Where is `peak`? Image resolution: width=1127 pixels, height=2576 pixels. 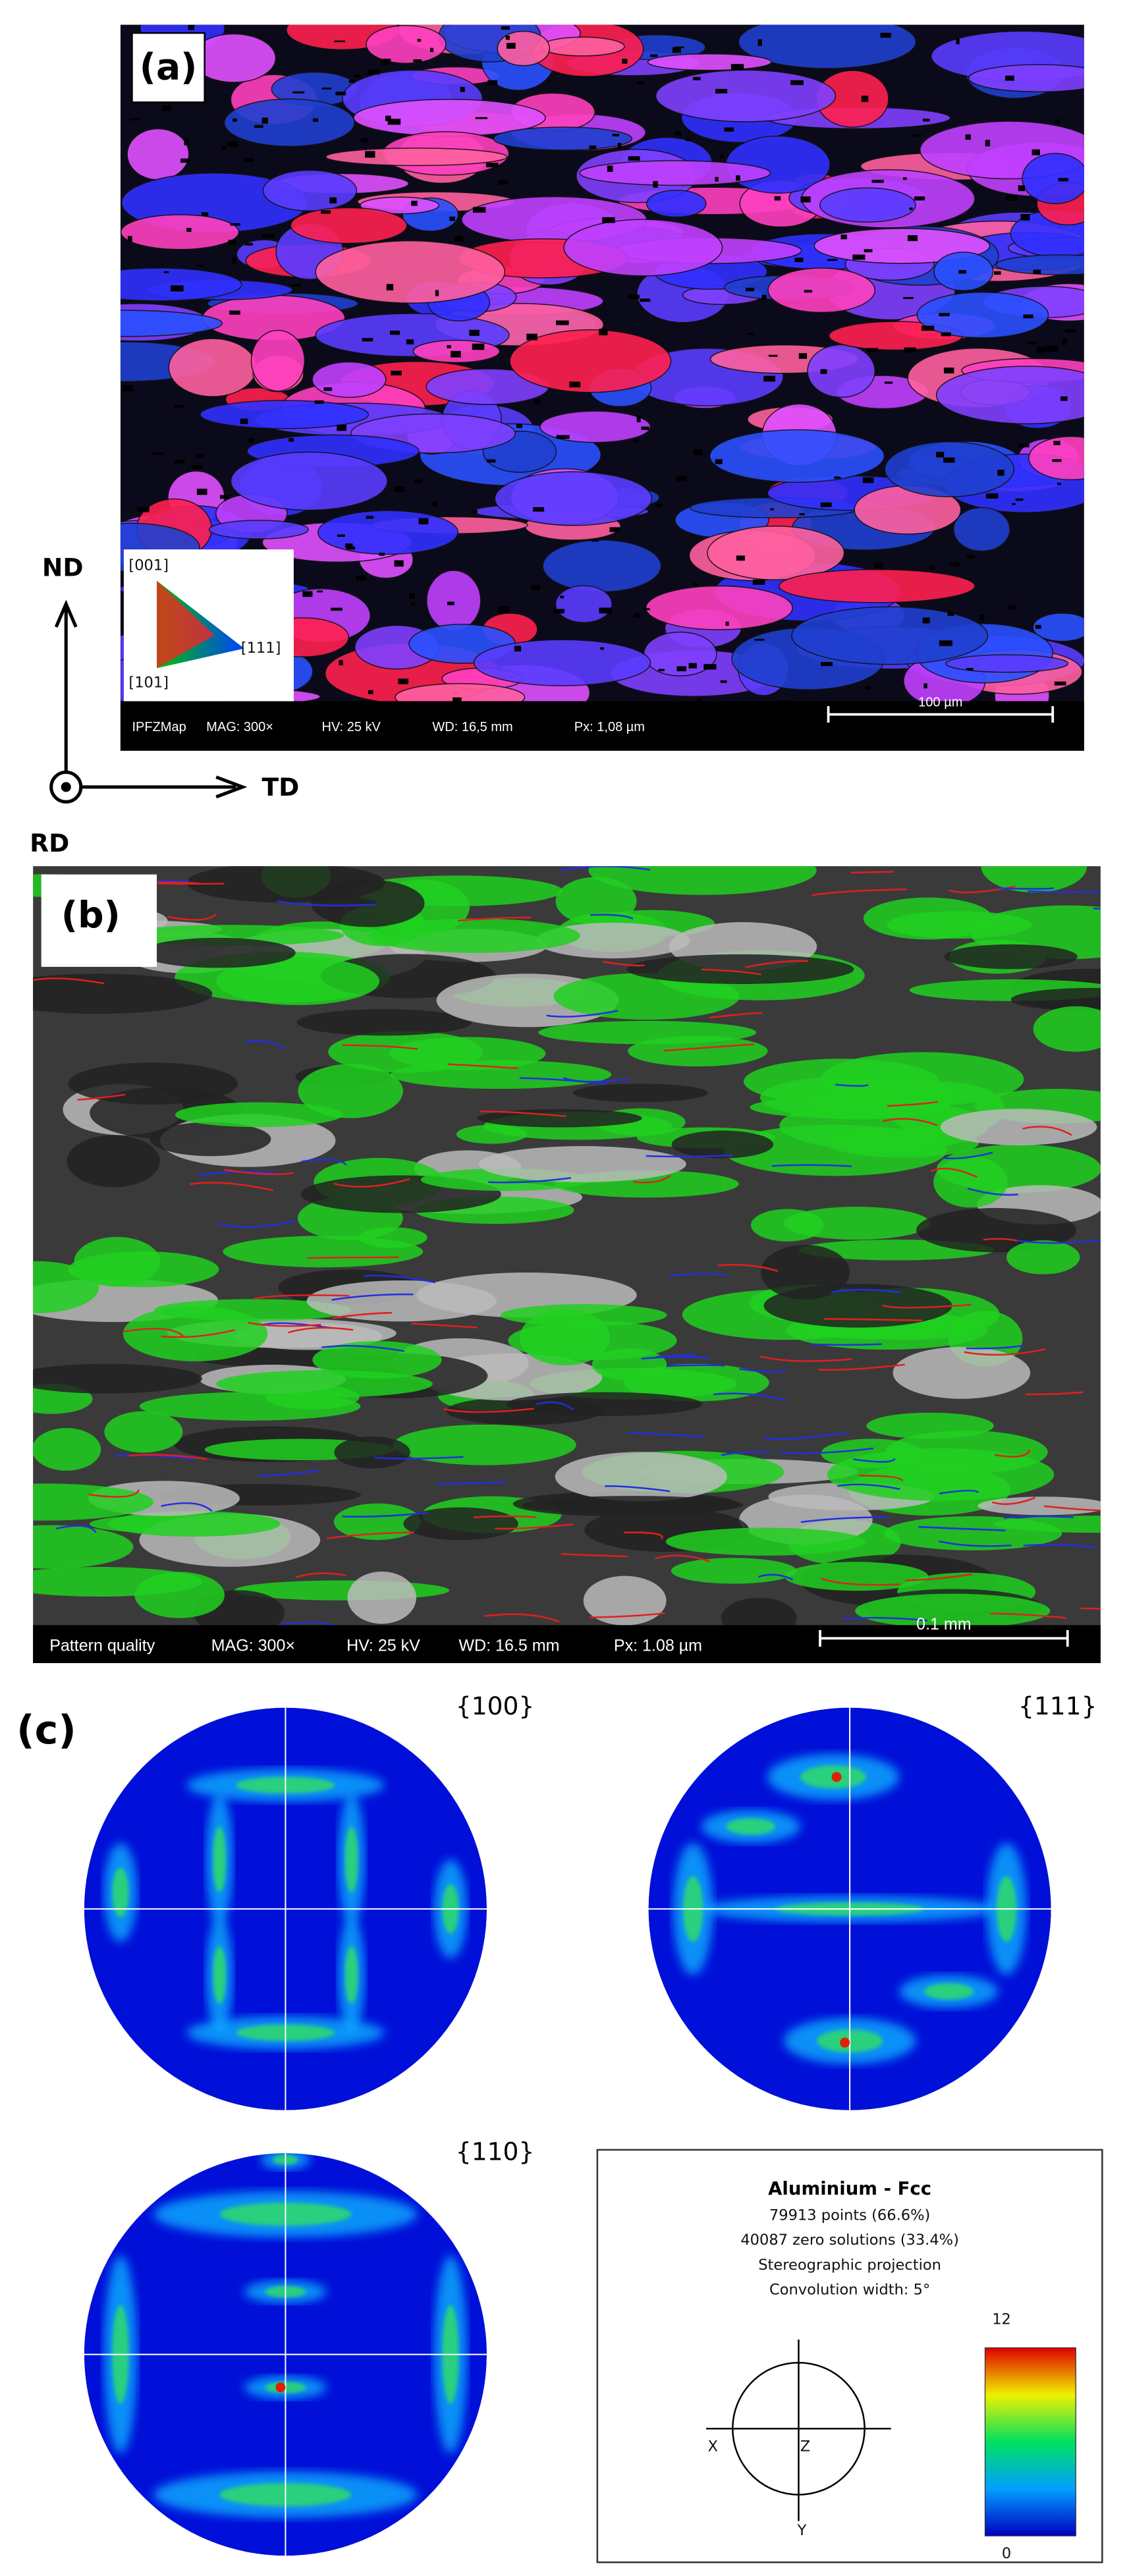 peak is located at coordinates (845, 2042).